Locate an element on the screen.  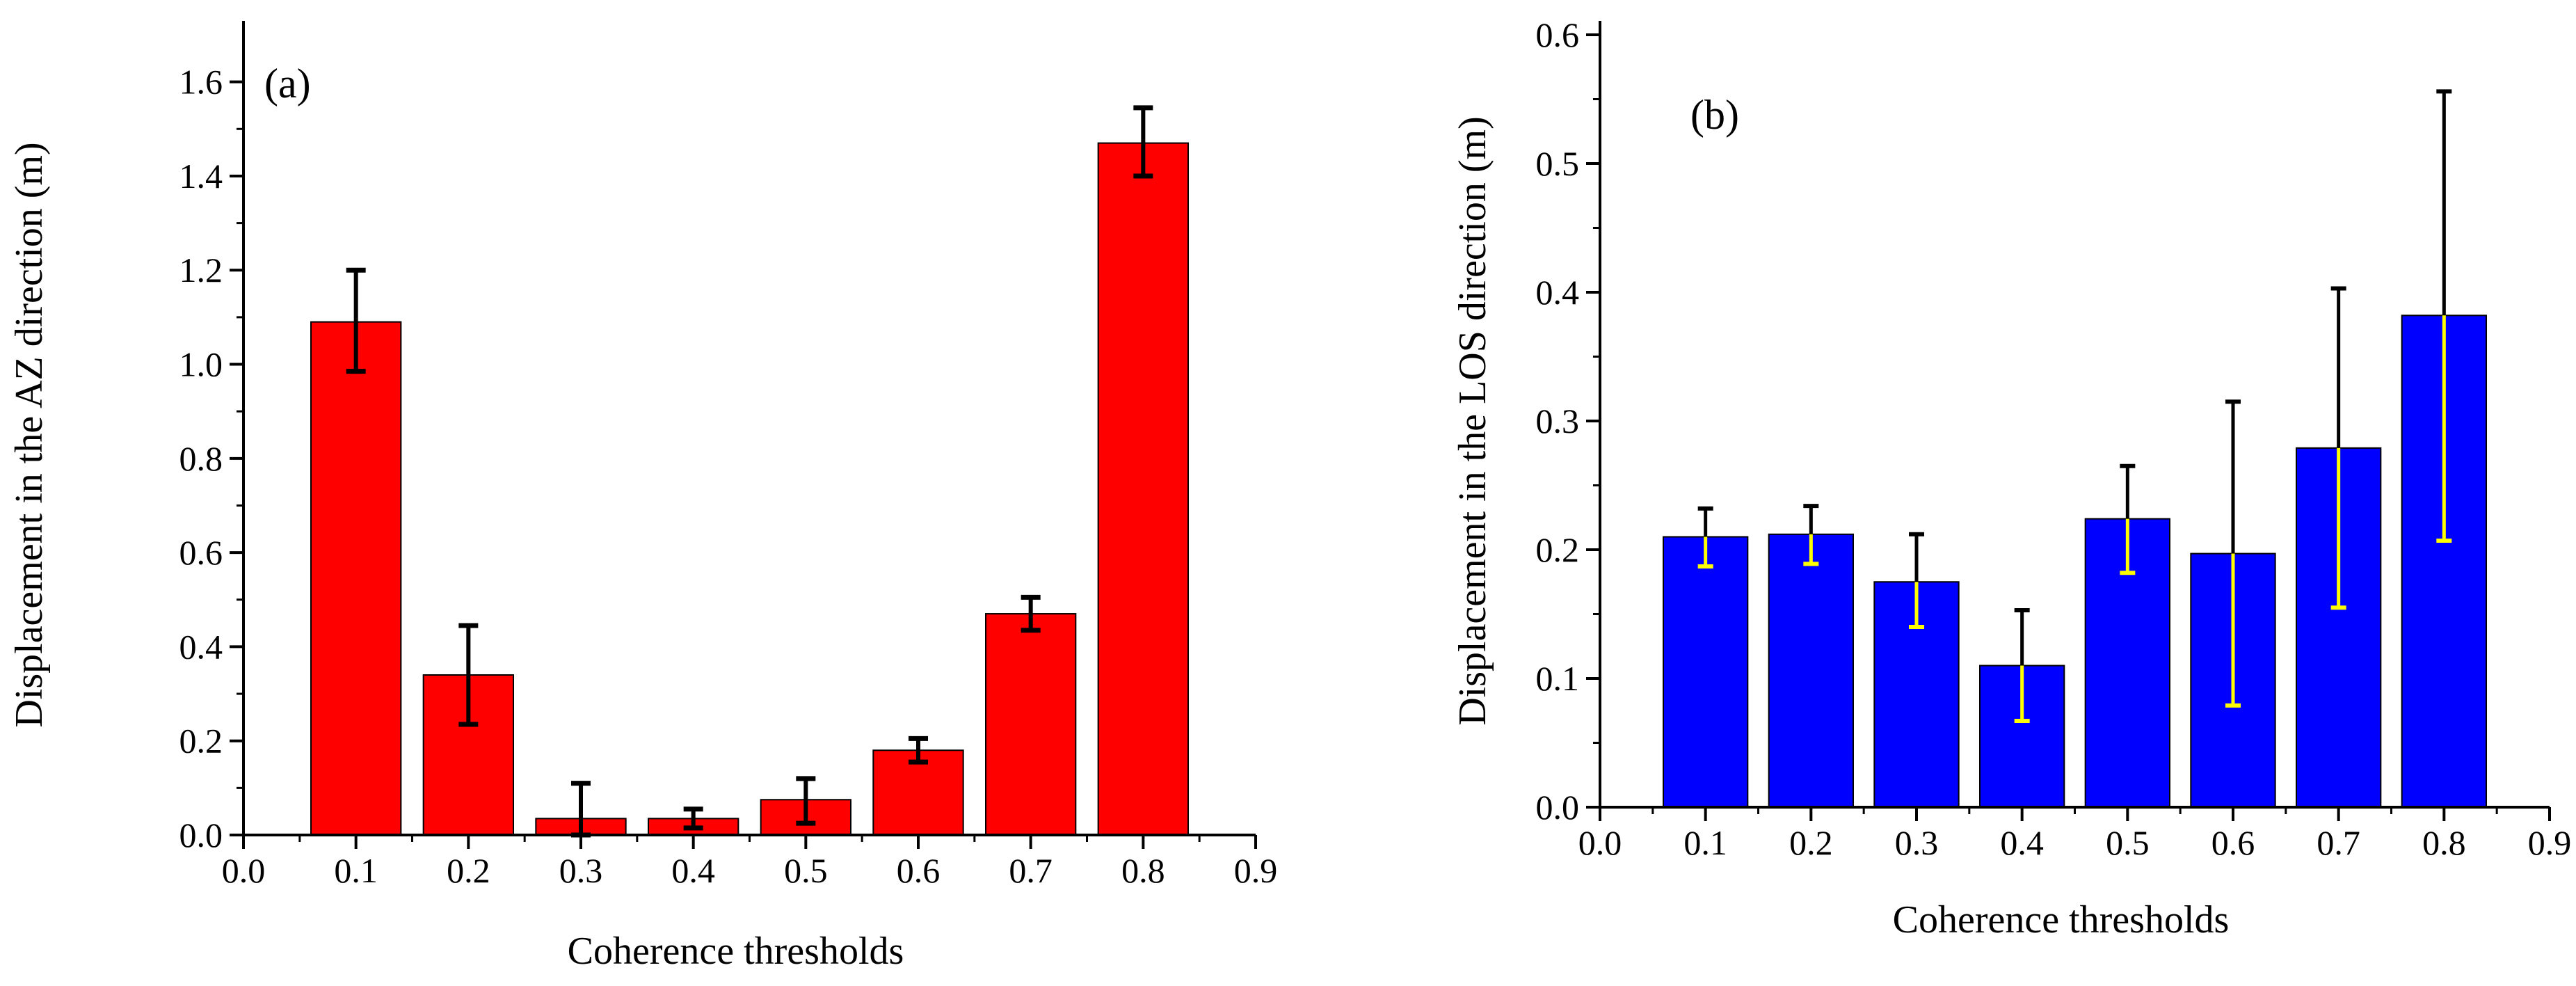
y-tick-label: 0.1 is located at coordinates (1558, 678).